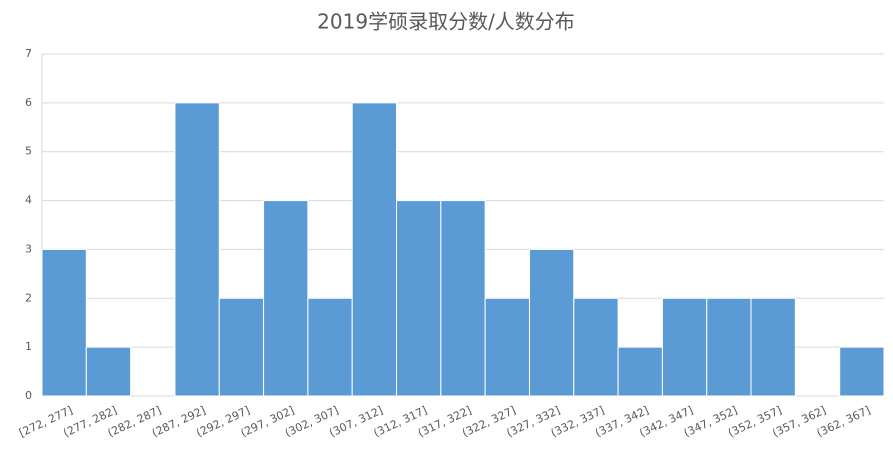  What do you see at coordinates (446, 22) in the screenshot?
I see `chart-title: 2019学硕录取分数/人数分布` at bounding box center [446, 22].